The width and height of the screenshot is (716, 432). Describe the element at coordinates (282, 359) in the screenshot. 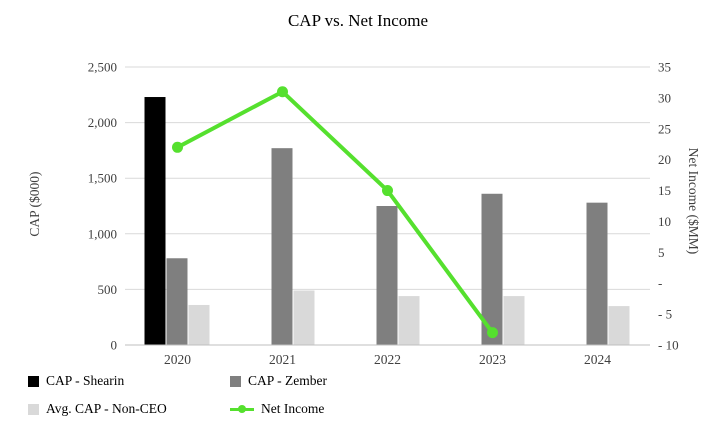

I see `x-axis-category-label: 2021` at that location.